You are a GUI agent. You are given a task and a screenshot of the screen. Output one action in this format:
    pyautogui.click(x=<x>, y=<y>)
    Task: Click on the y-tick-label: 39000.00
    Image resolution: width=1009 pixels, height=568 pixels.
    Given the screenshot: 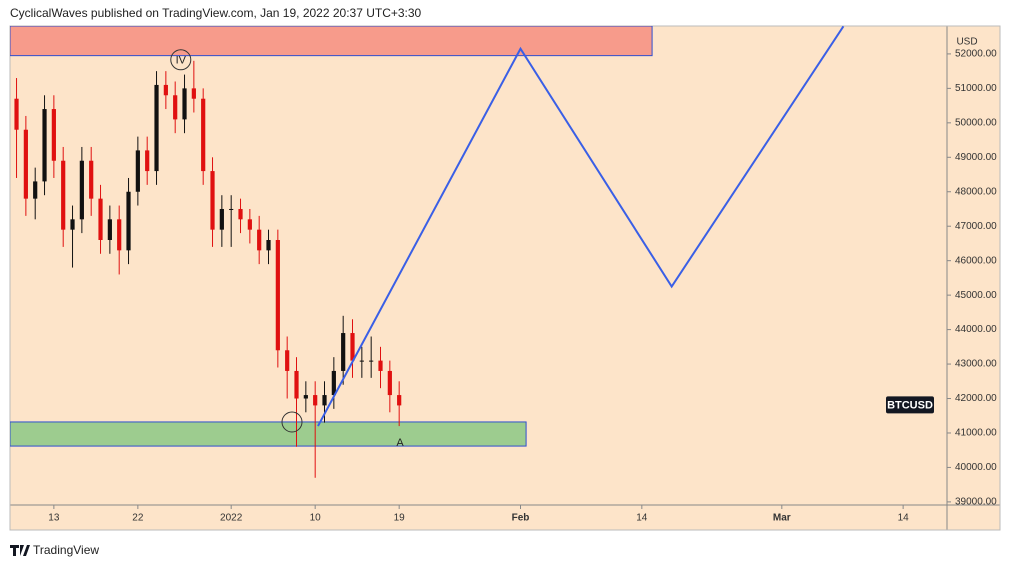 What is the action you would take?
    pyautogui.click(x=976, y=502)
    